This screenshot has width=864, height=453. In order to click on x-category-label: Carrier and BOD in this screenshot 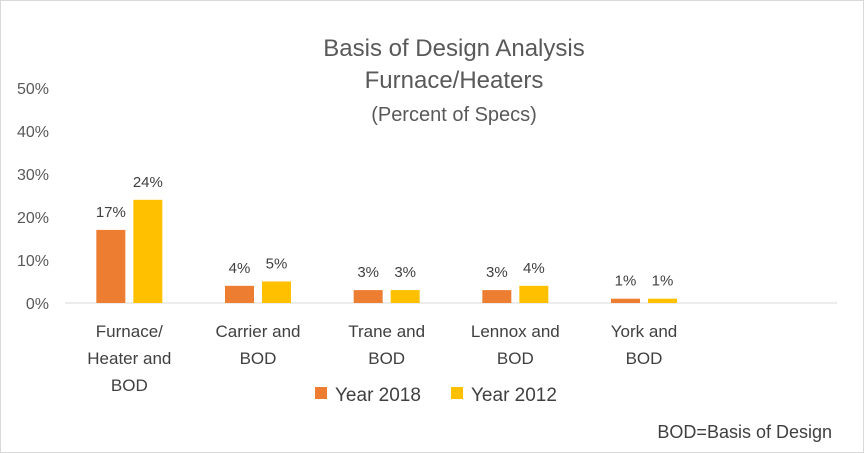, I will do `click(257, 345)`.